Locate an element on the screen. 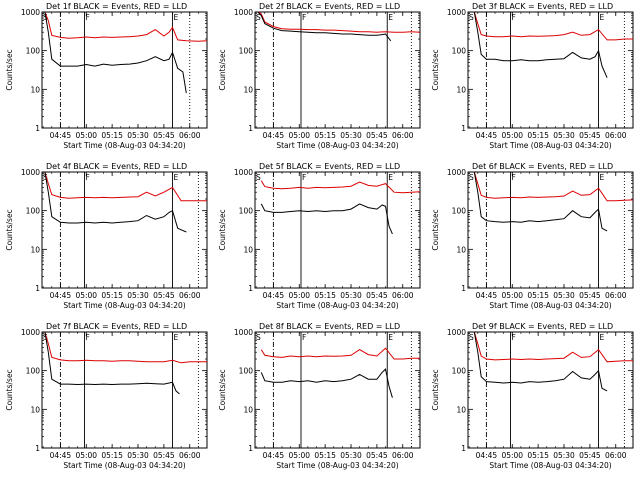 Image resolution: width=640 pixels, height=480 pixels. chart-title: Det 4f BLACK = Events, RED = LLD is located at coordinates (116, 166).